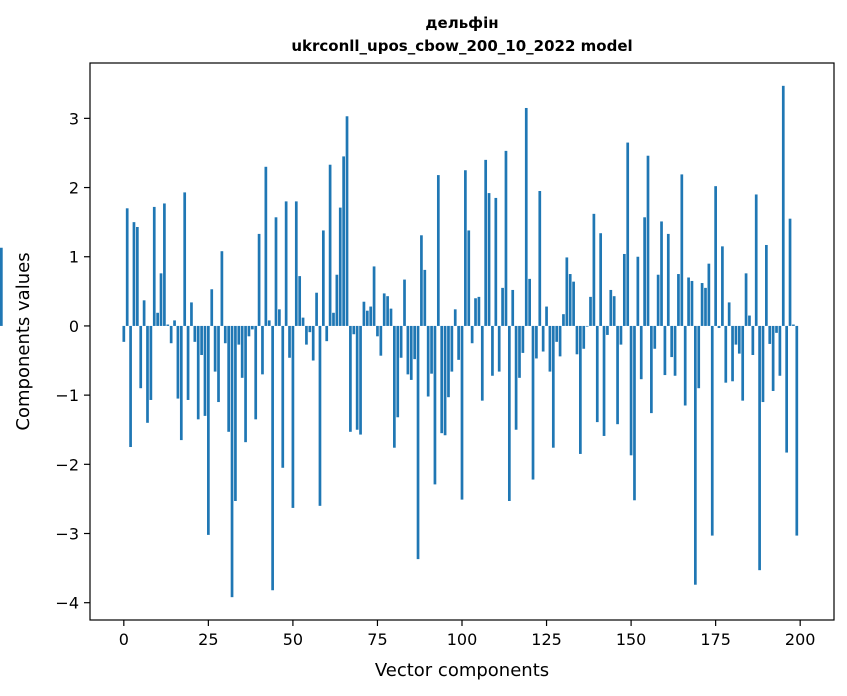  I want to click on x-tick-label: 200, so click(800, 639).